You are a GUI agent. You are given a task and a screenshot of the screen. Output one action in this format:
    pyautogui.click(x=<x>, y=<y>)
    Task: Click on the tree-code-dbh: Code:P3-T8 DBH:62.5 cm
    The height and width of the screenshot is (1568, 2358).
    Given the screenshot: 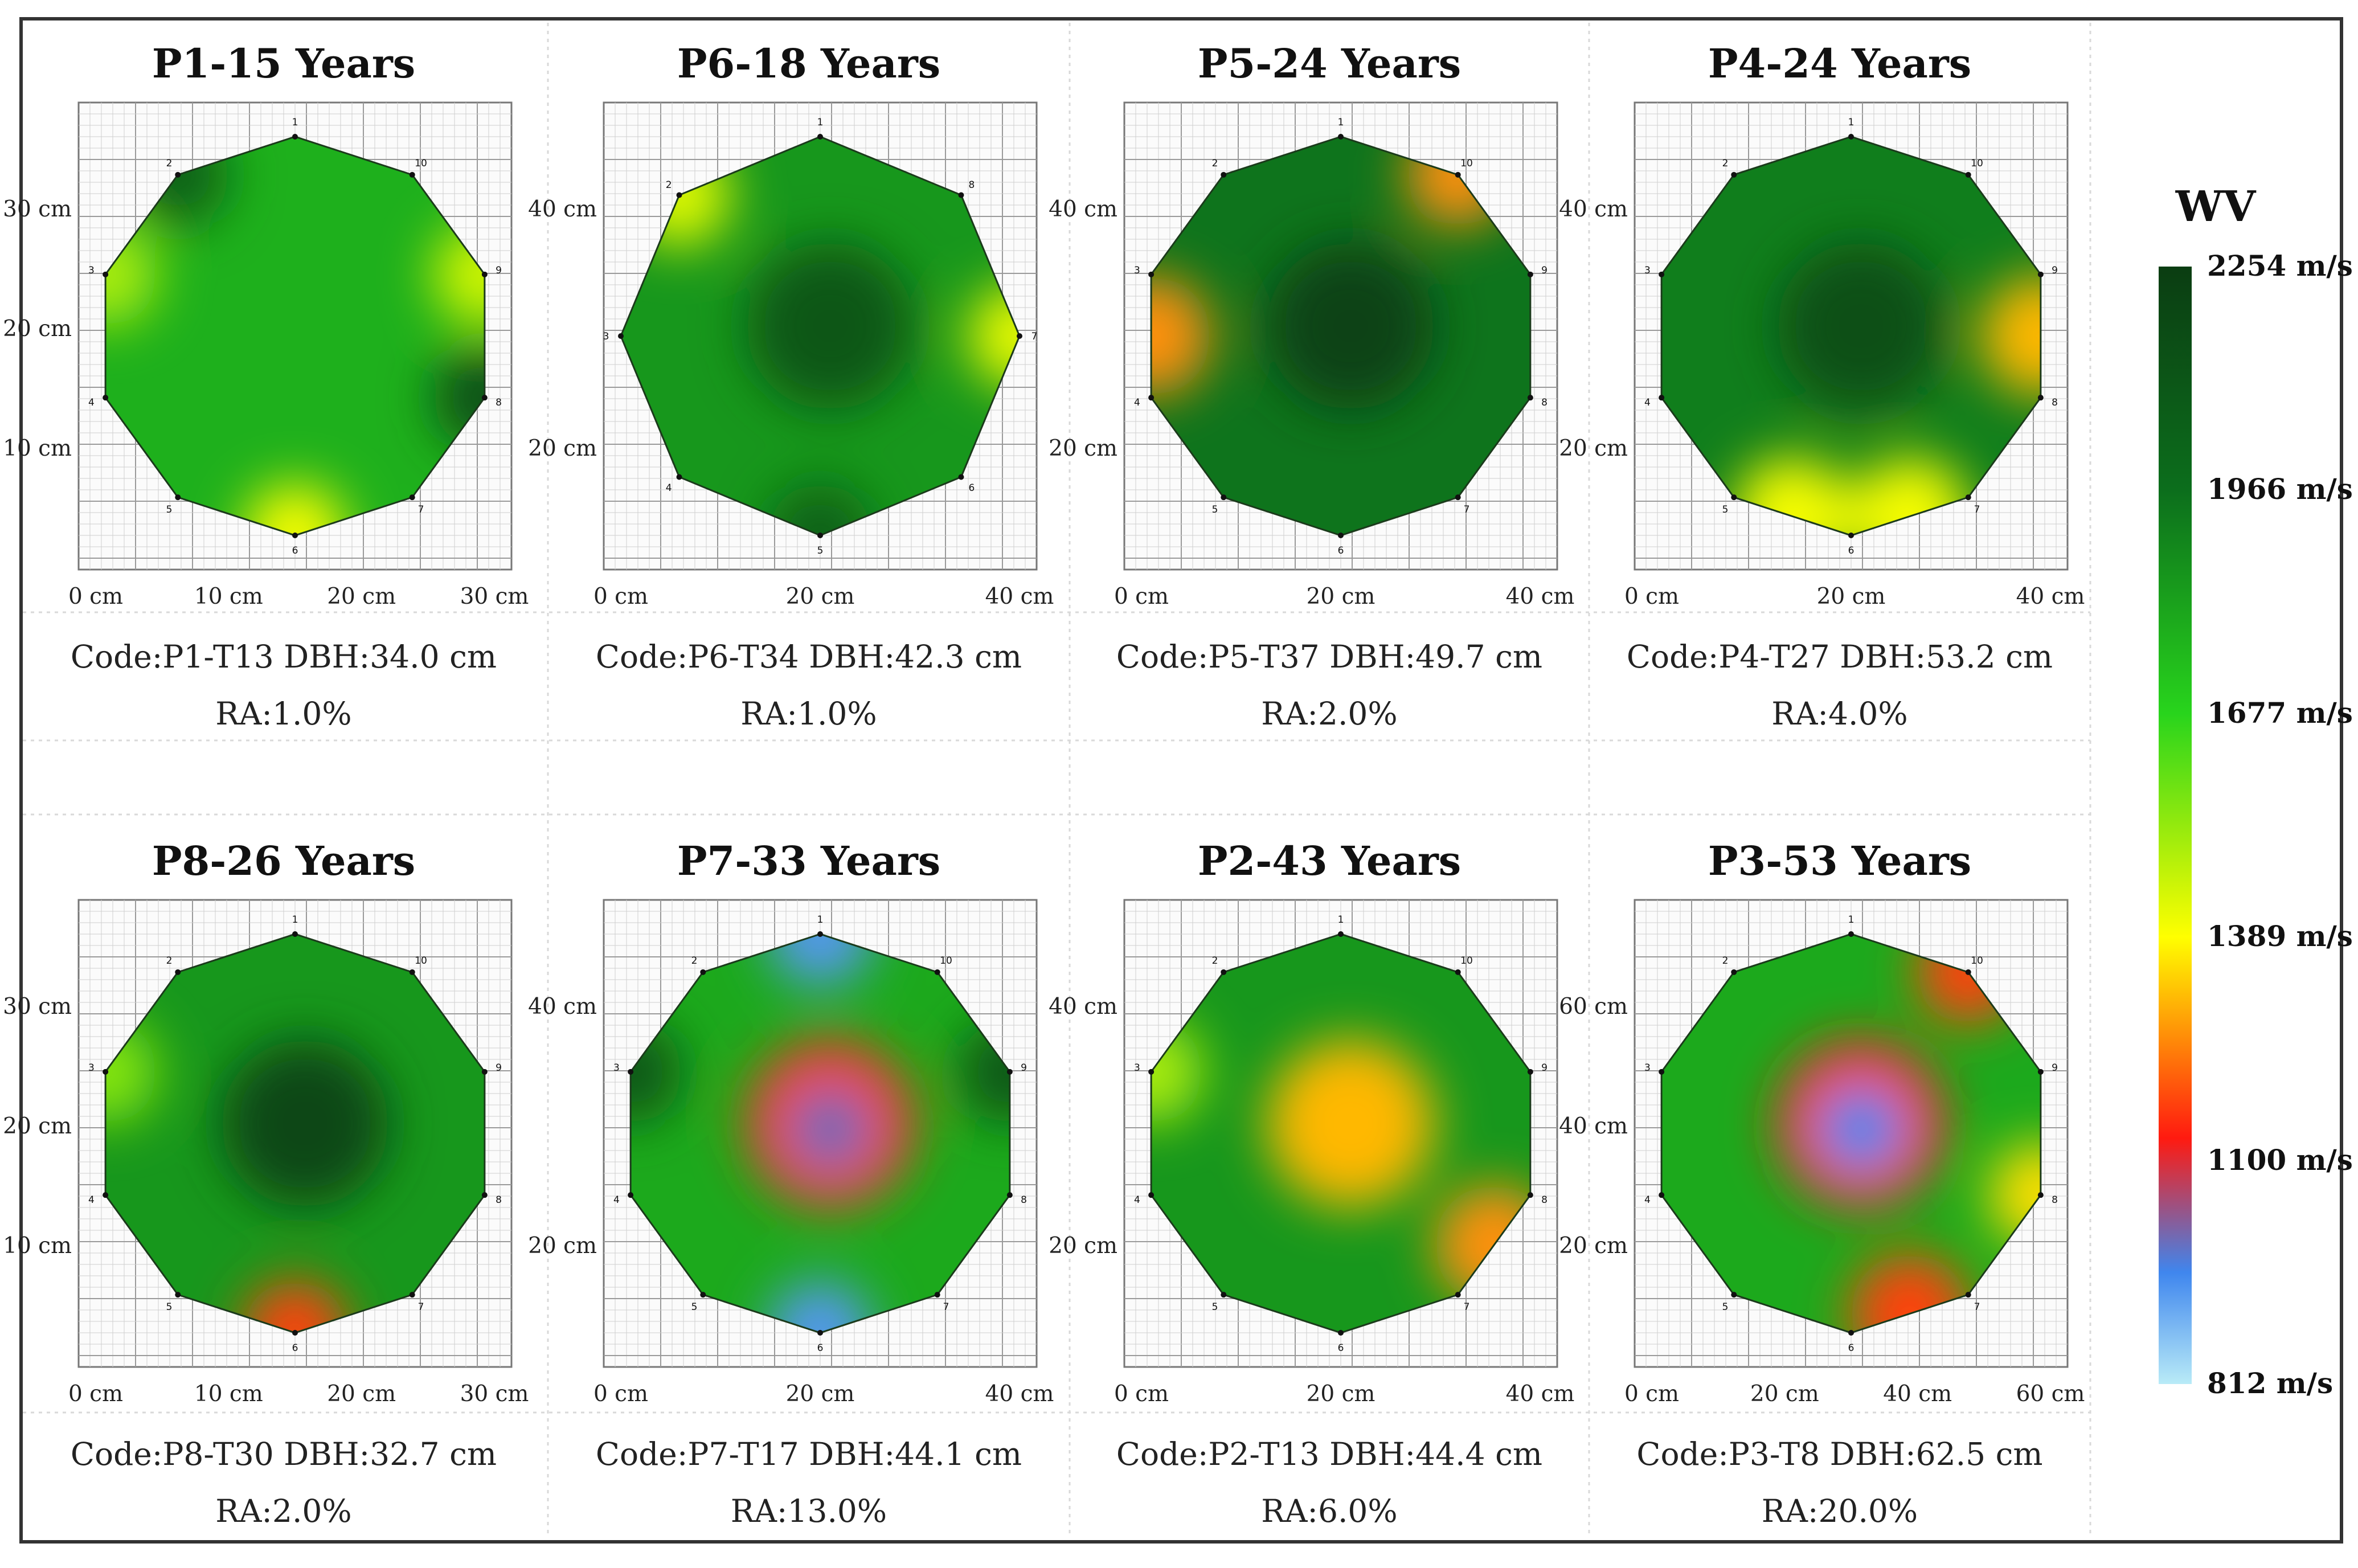 What is the action you would take?
    pyautogui.click(x=1839, y=1454)
    